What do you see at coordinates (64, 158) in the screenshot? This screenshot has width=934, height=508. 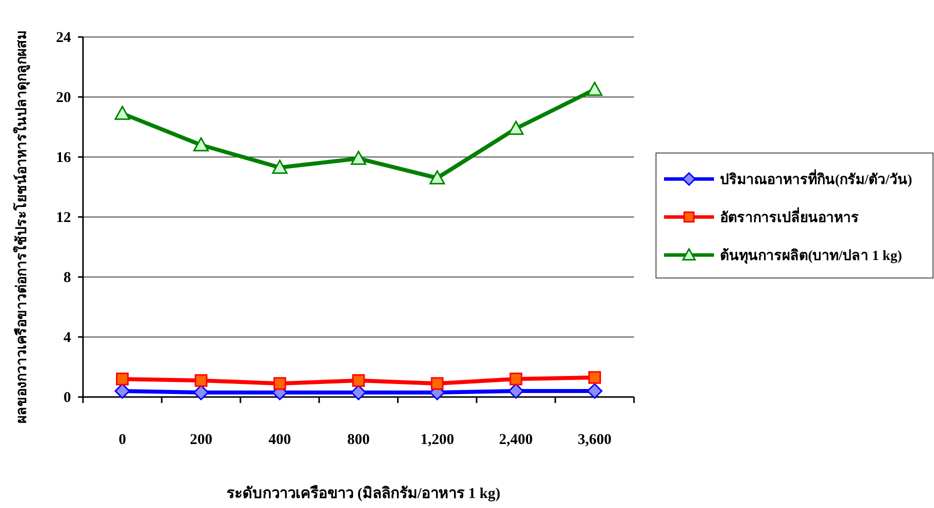 I see `y-tick-label: 16` at bounding box center [64, 158].